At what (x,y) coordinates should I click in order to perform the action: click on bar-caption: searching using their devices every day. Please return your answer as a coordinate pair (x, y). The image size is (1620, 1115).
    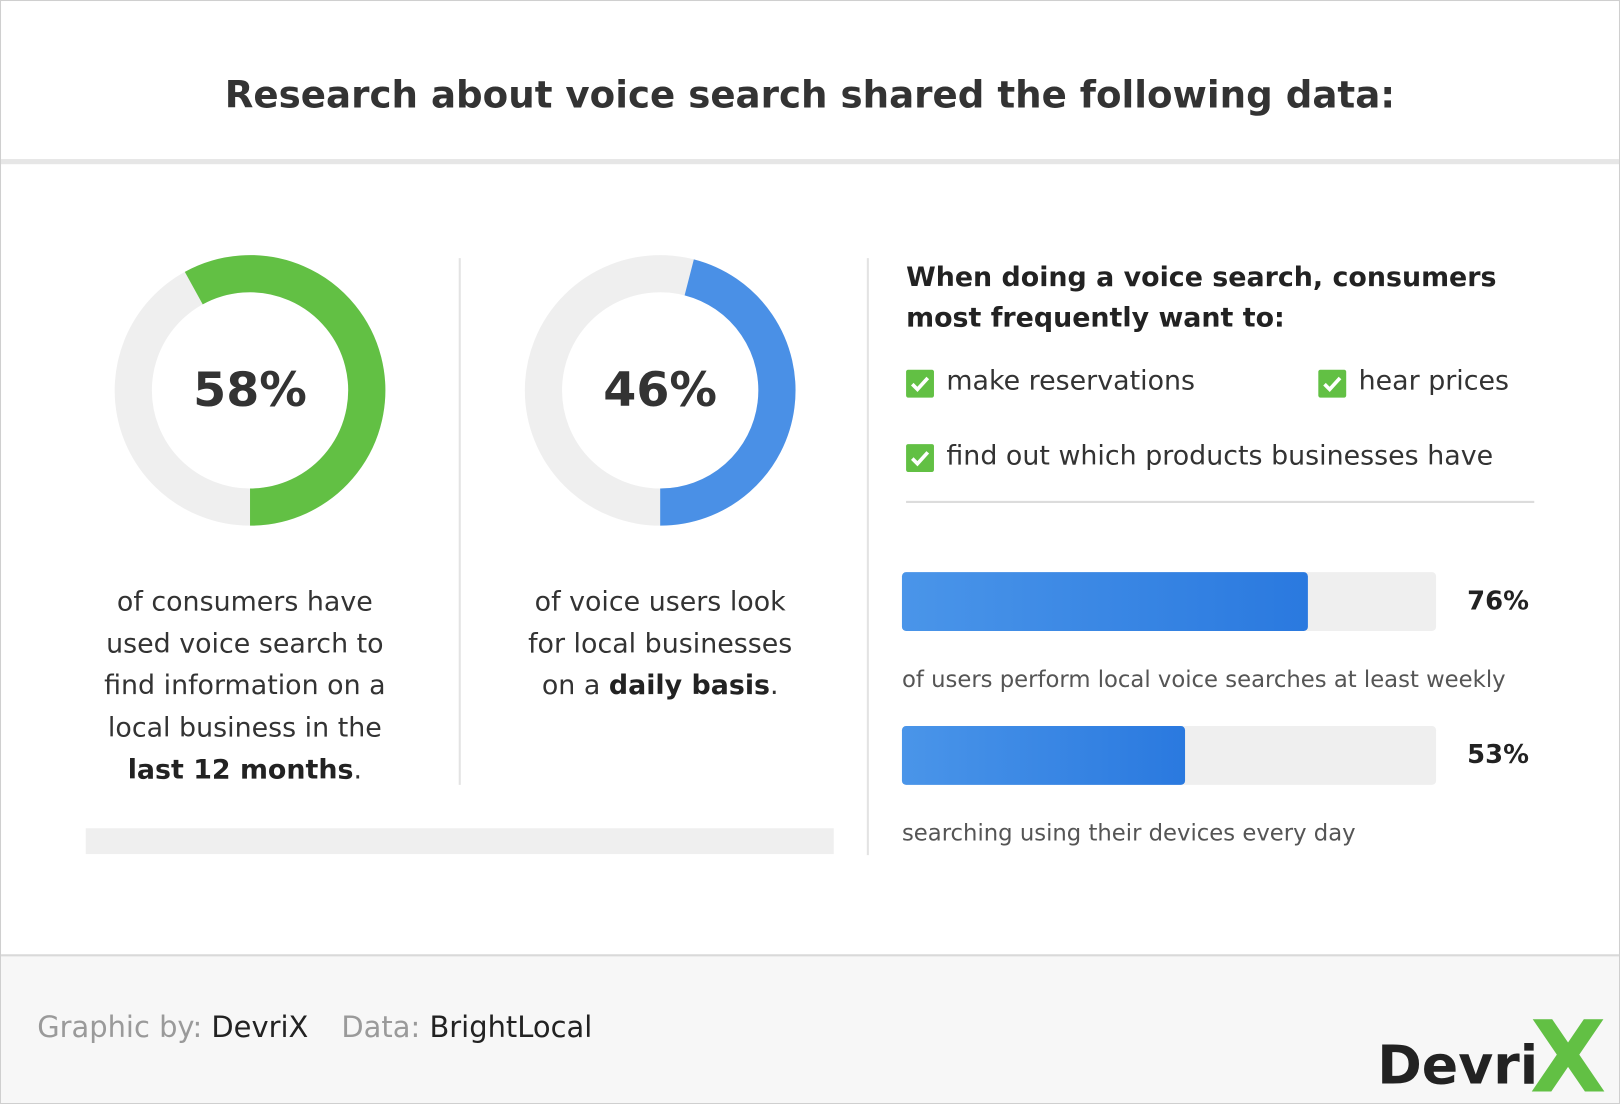
    Looking at the image, I should click on (1128, 834).